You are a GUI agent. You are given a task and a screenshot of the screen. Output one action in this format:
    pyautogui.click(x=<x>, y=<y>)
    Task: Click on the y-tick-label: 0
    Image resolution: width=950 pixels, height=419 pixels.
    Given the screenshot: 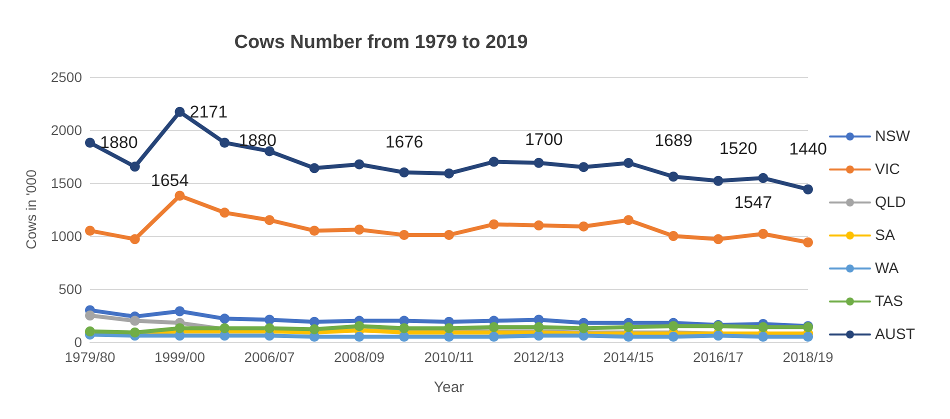 What is the action you would take?
    pyautogui.click(x=78, y=342)
    